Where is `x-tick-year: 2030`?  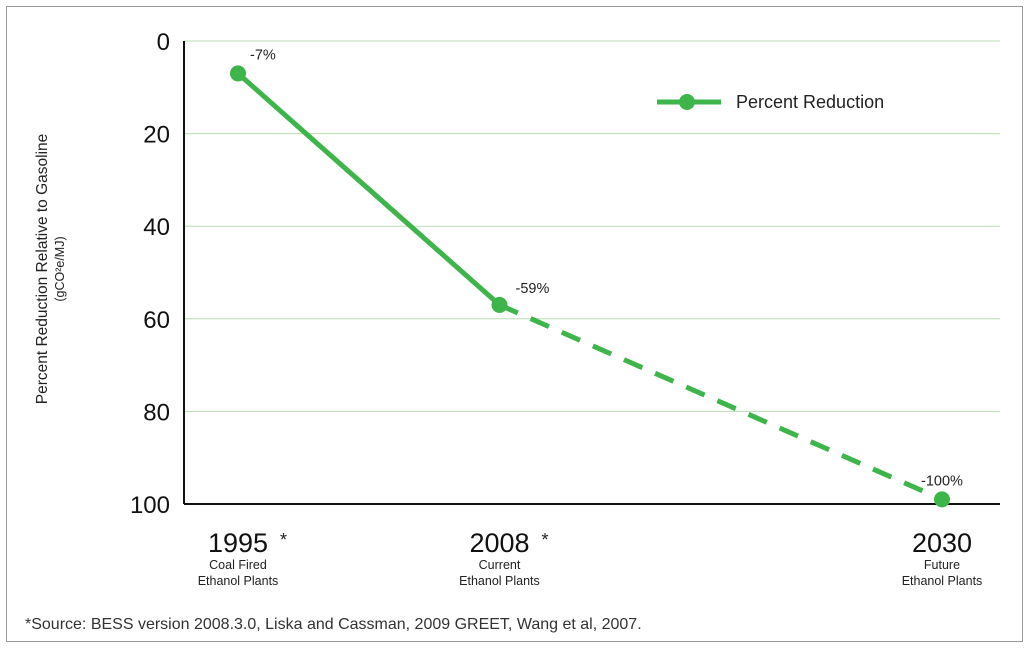 x-tick-year: 2030 is located at coordinates (942, 543).